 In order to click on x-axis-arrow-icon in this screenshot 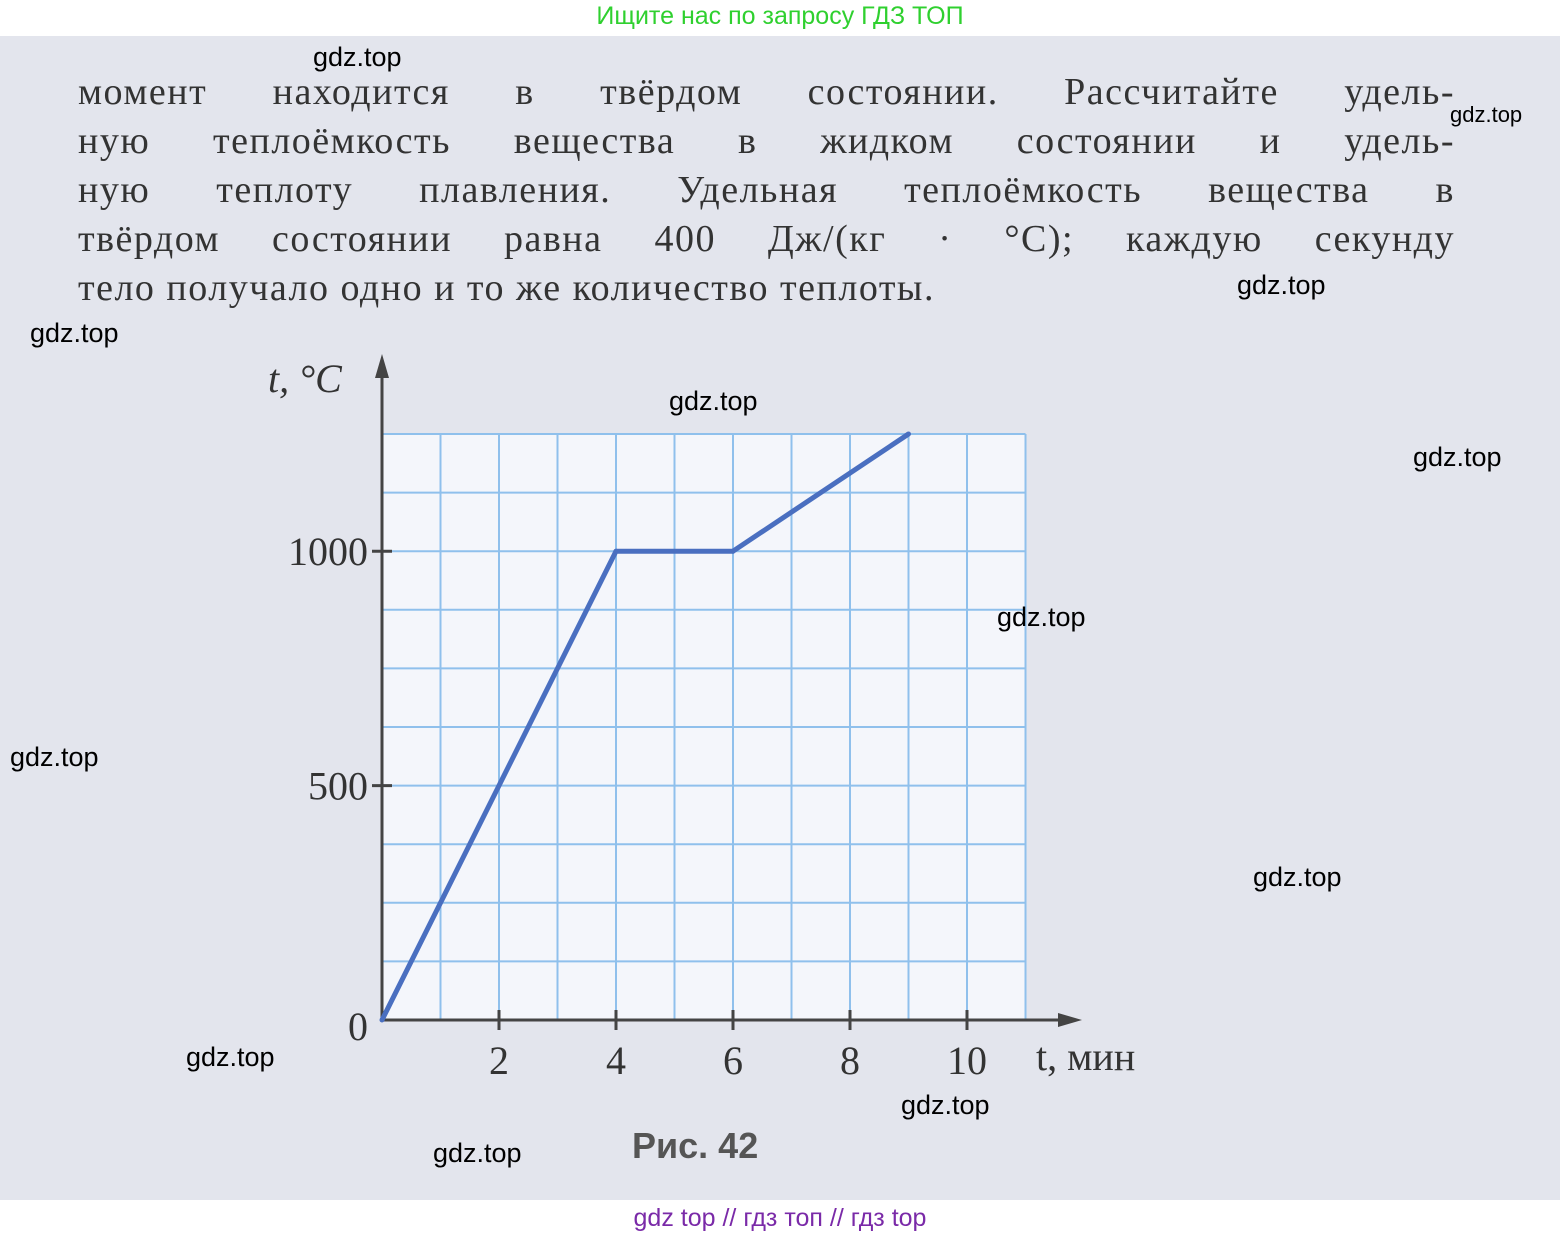, I will do `click(1070, 1020)`.